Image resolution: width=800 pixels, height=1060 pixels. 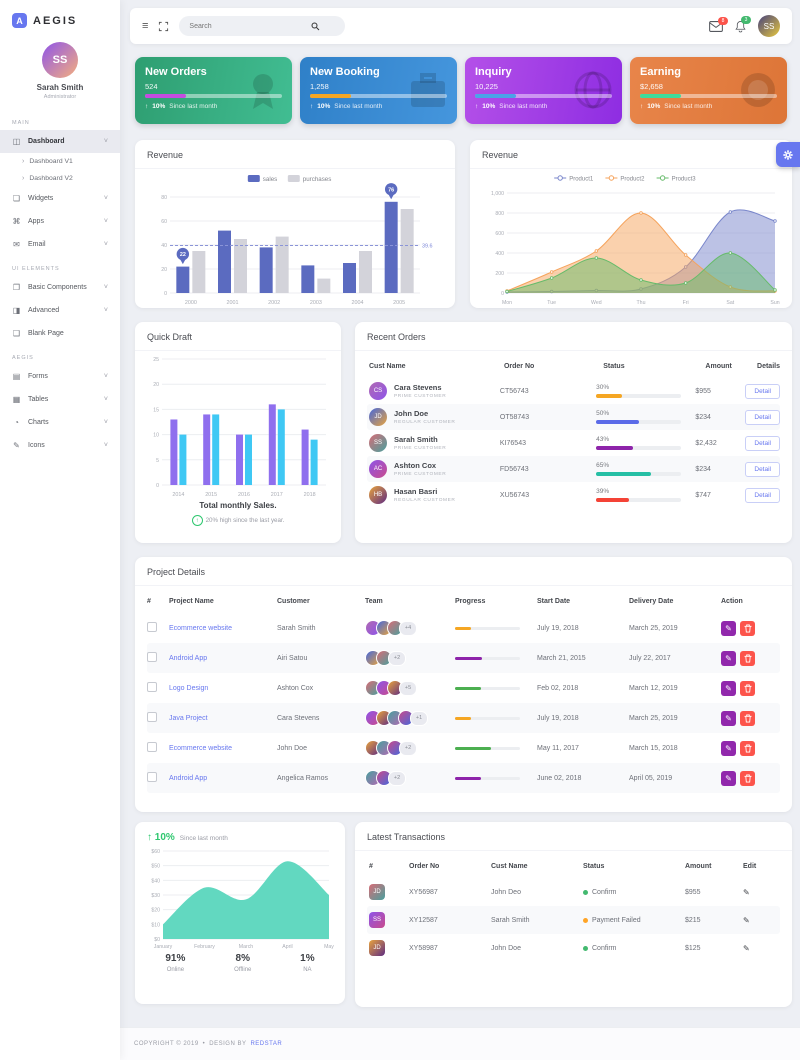 I want to click on stat-change-note: Since last month, so click(x=523, y=106).